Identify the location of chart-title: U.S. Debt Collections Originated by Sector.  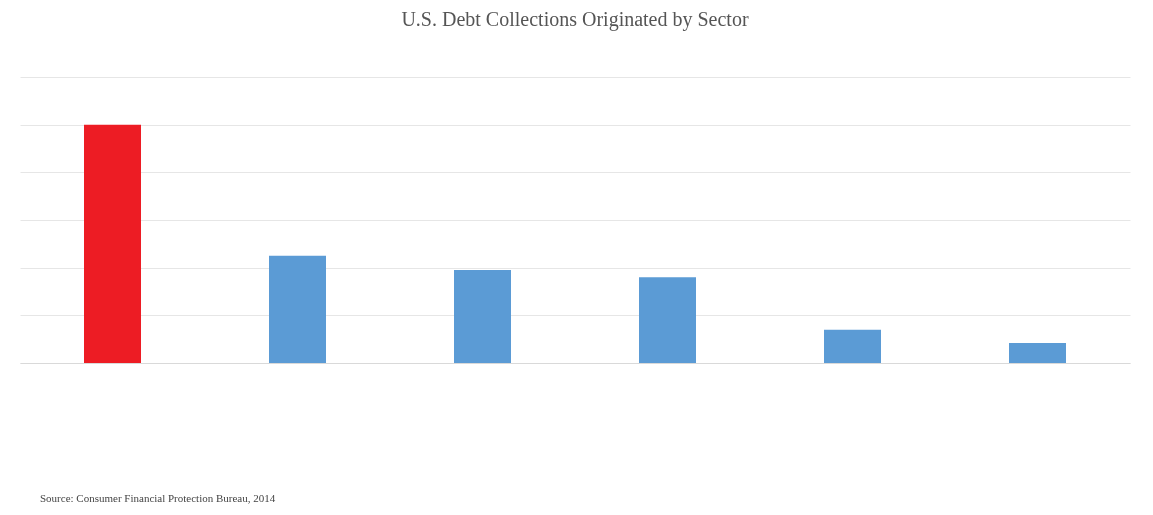
(575, 19).